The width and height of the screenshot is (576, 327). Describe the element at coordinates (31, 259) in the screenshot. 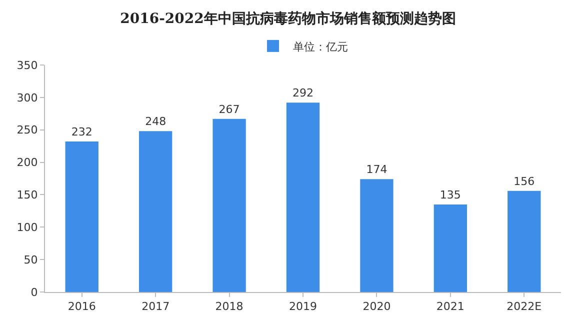

I see `y-tick-label: 50` at that location.